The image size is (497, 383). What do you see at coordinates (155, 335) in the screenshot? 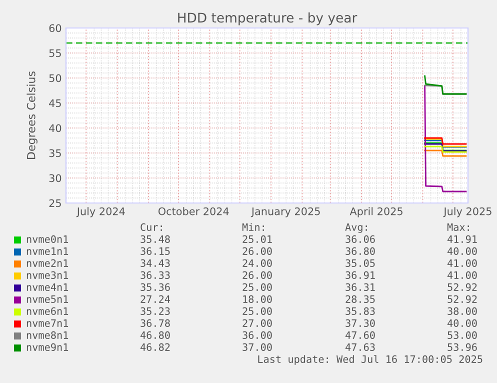
I see `text: 46.80` at bounding box center [155, 335].